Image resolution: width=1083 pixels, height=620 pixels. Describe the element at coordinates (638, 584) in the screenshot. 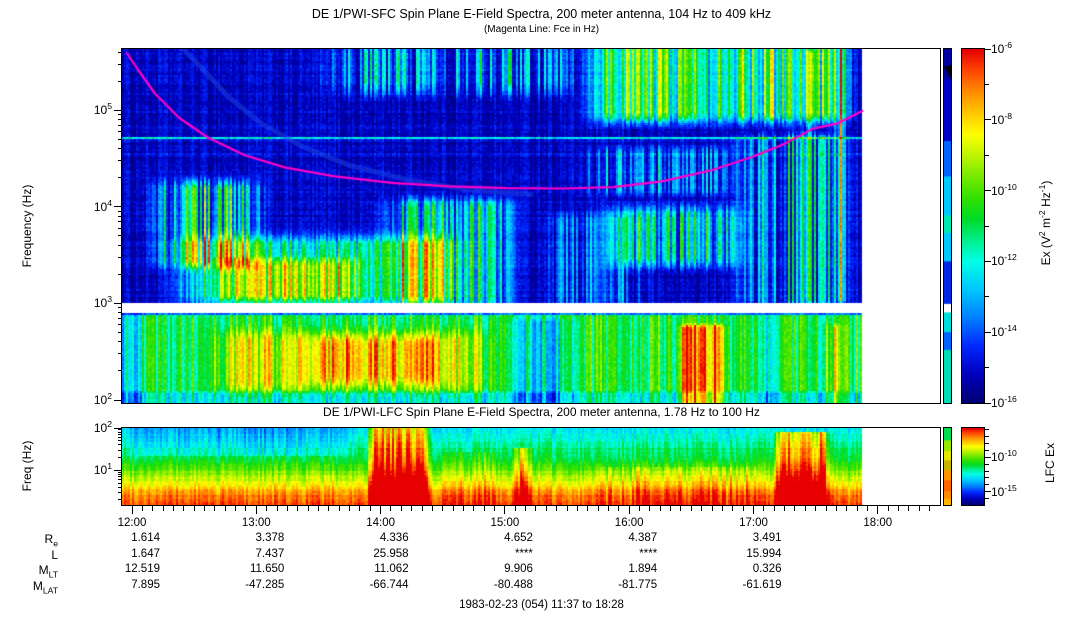

I see `ephemeris-value: -81.775` at that location.